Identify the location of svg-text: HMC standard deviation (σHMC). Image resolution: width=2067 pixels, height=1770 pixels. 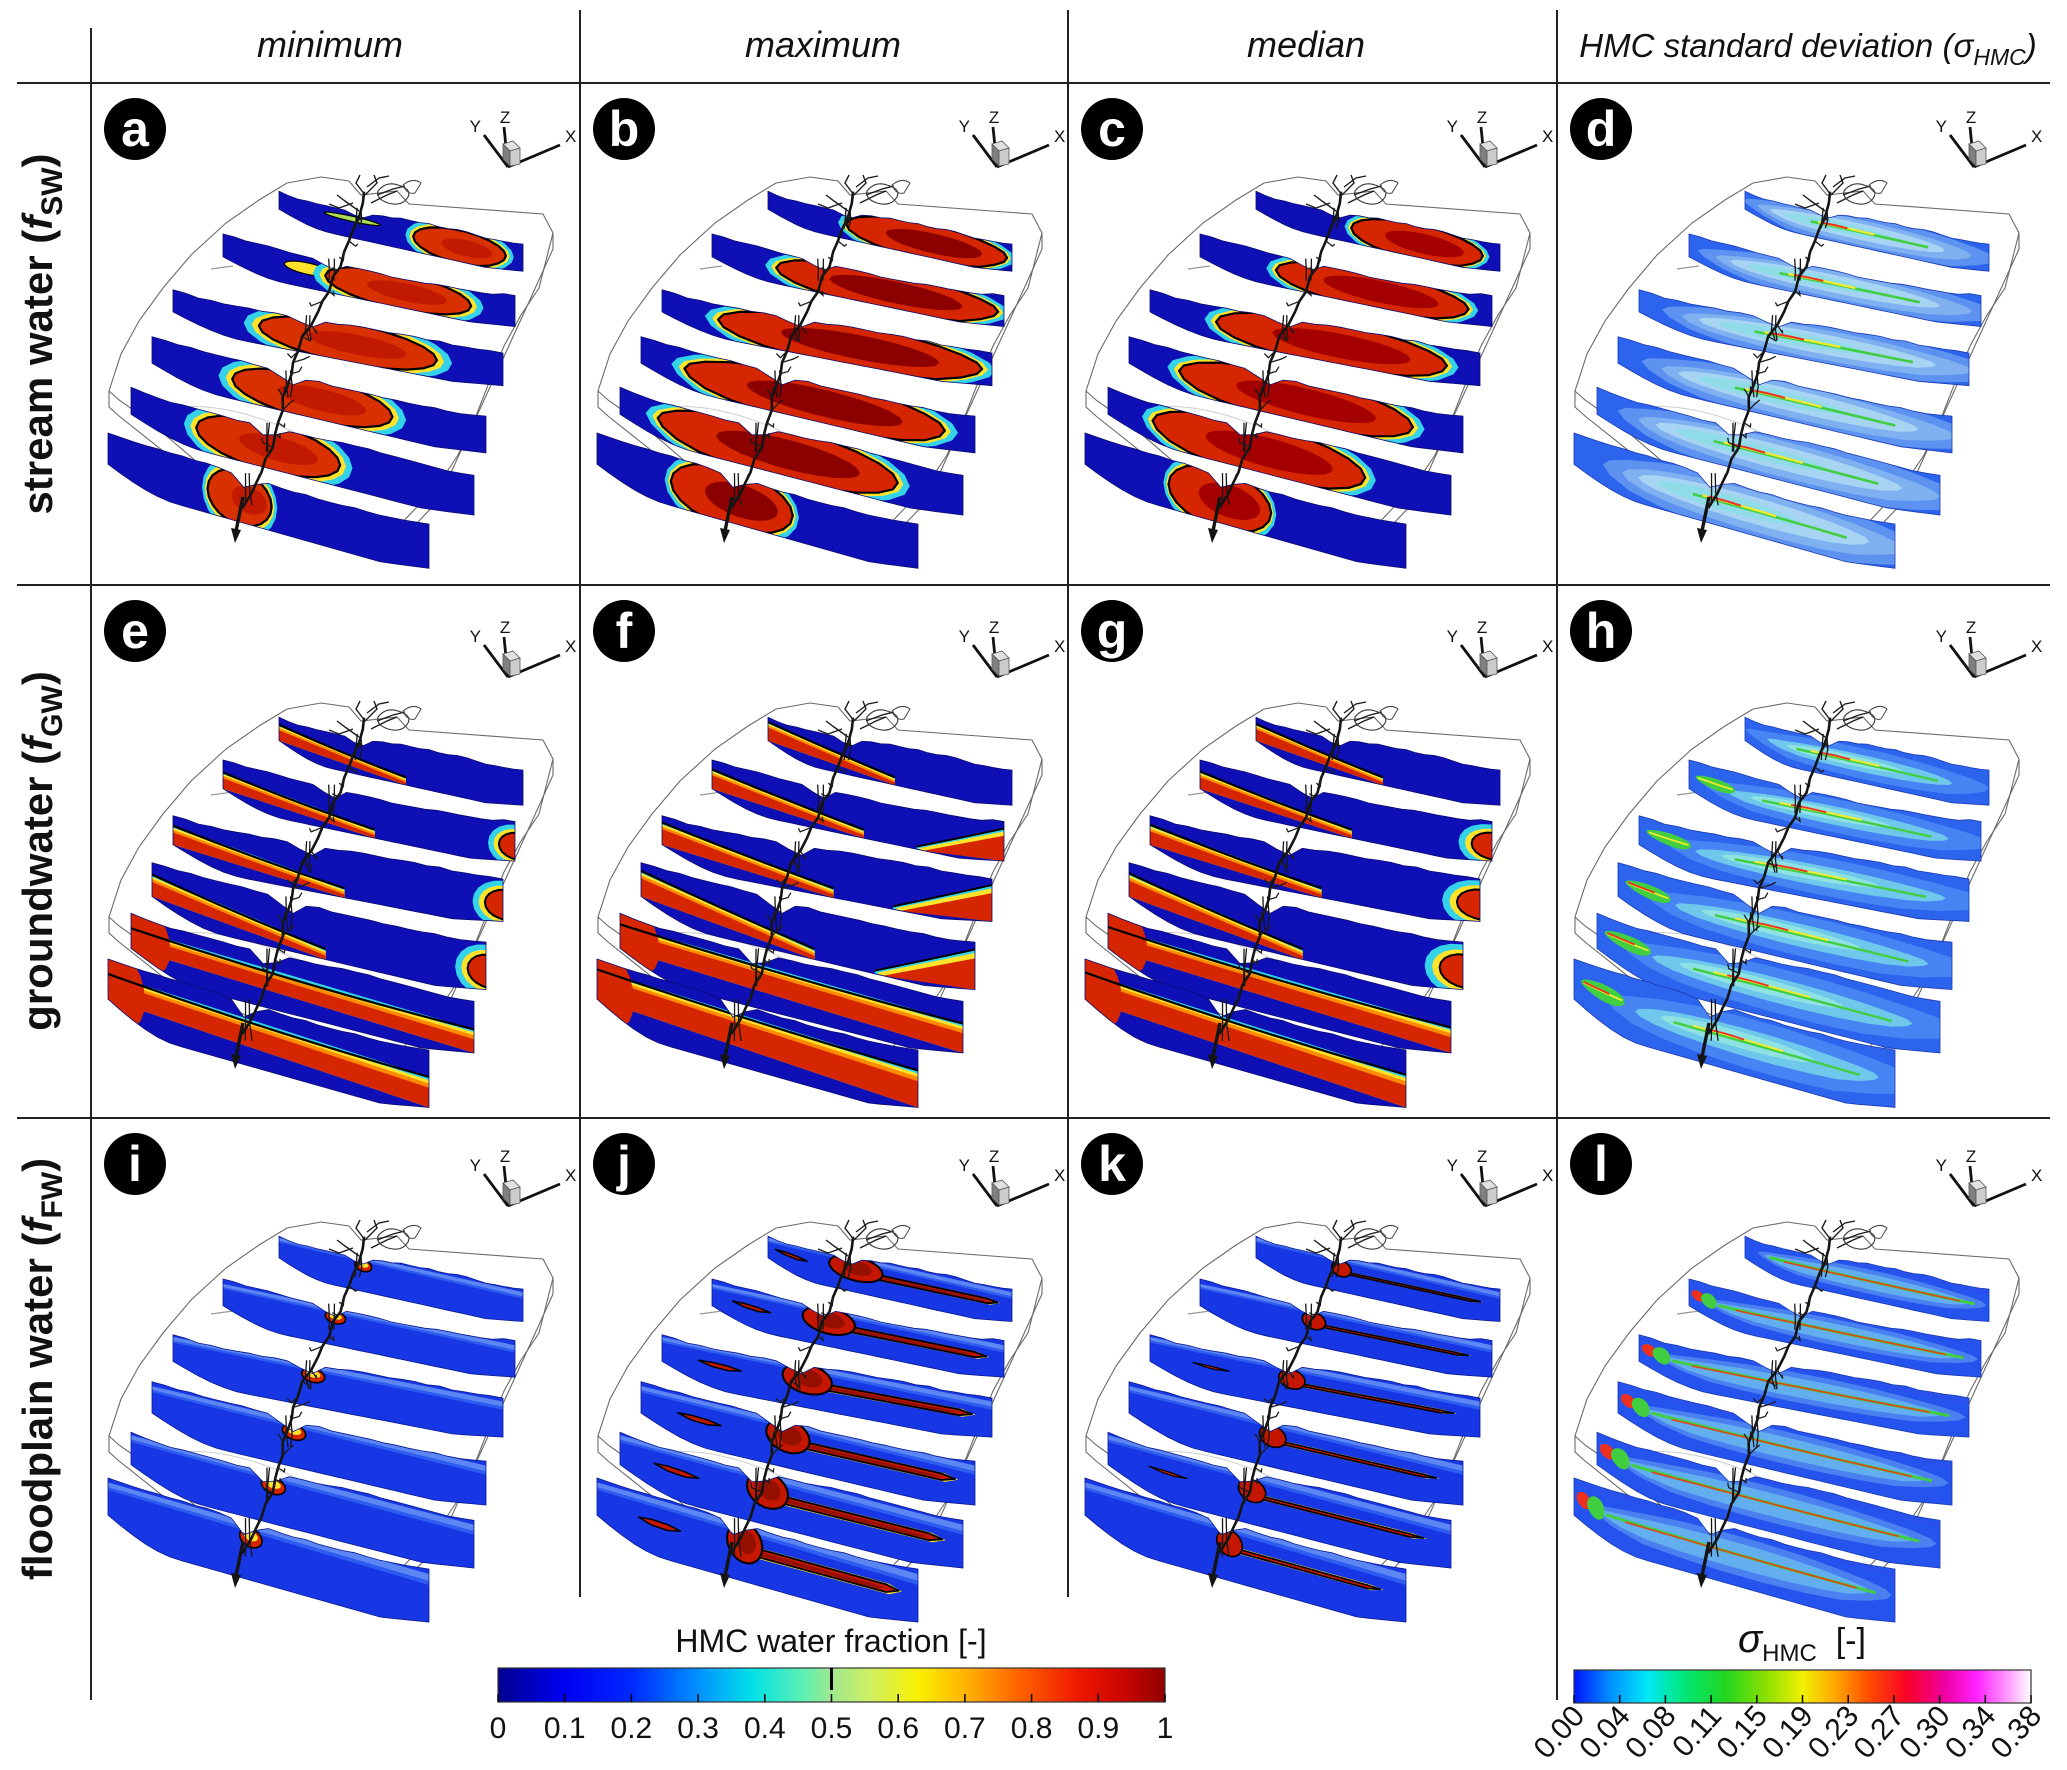
(1807, 48).